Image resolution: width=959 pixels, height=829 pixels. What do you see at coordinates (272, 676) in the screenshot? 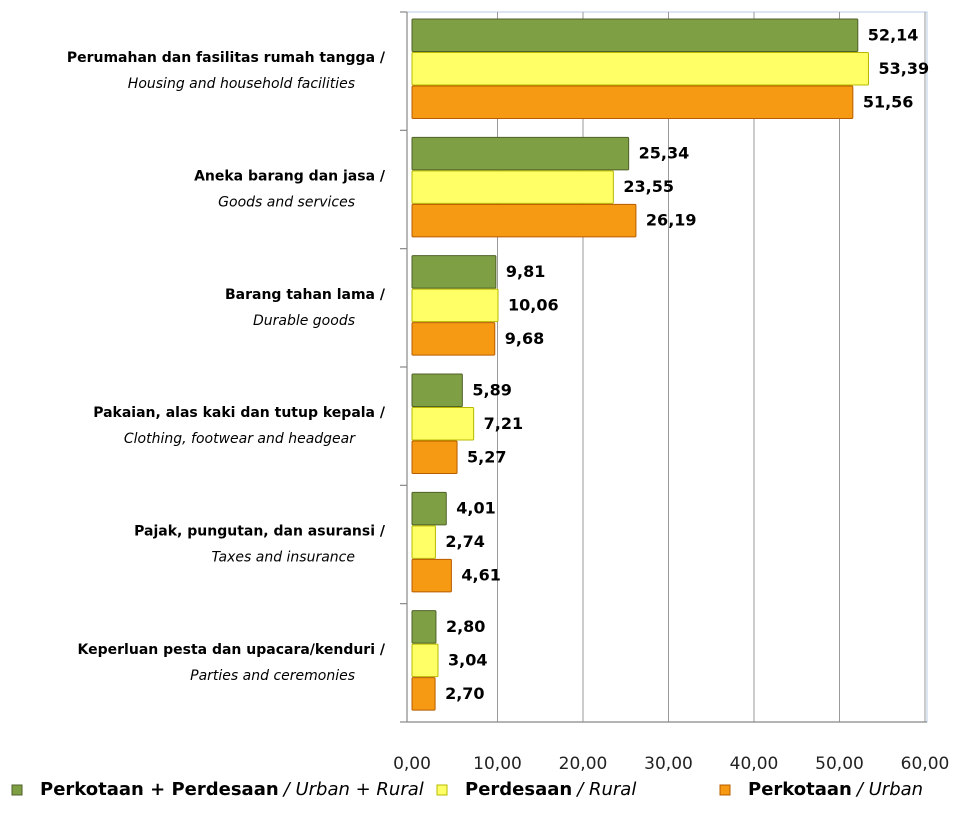
I see `category-label-en: Parties and ceremonies` at bounding box center [272, 676].